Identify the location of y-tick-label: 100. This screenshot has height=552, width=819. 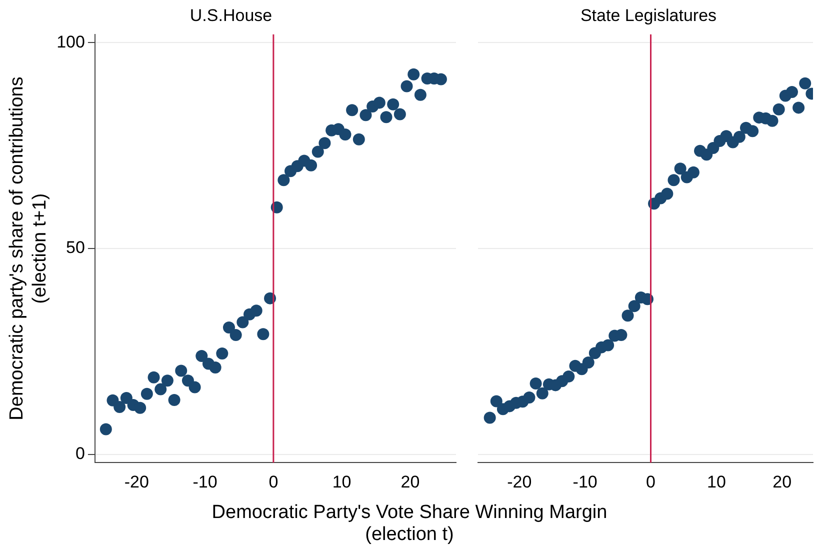
(70, 42).